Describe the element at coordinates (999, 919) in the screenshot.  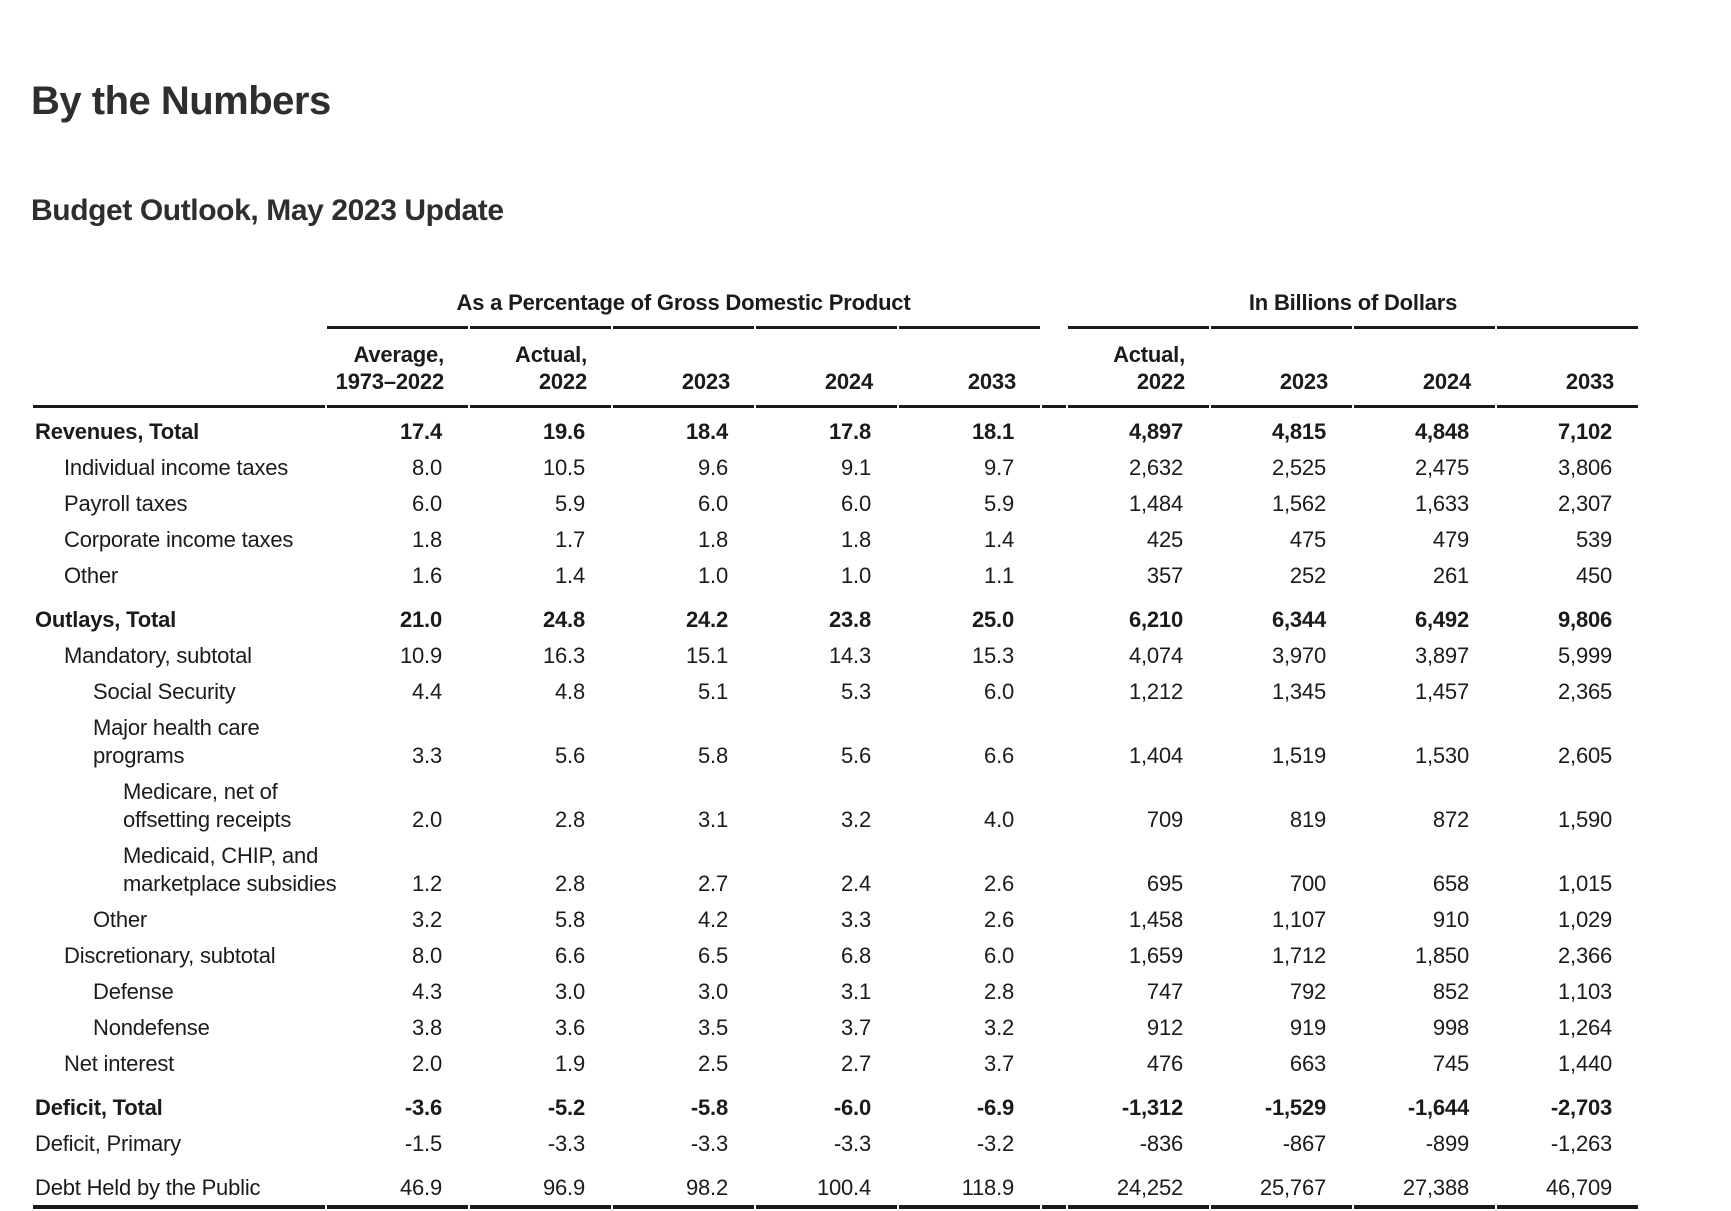
I see `pct-value: 2.6` at that location.